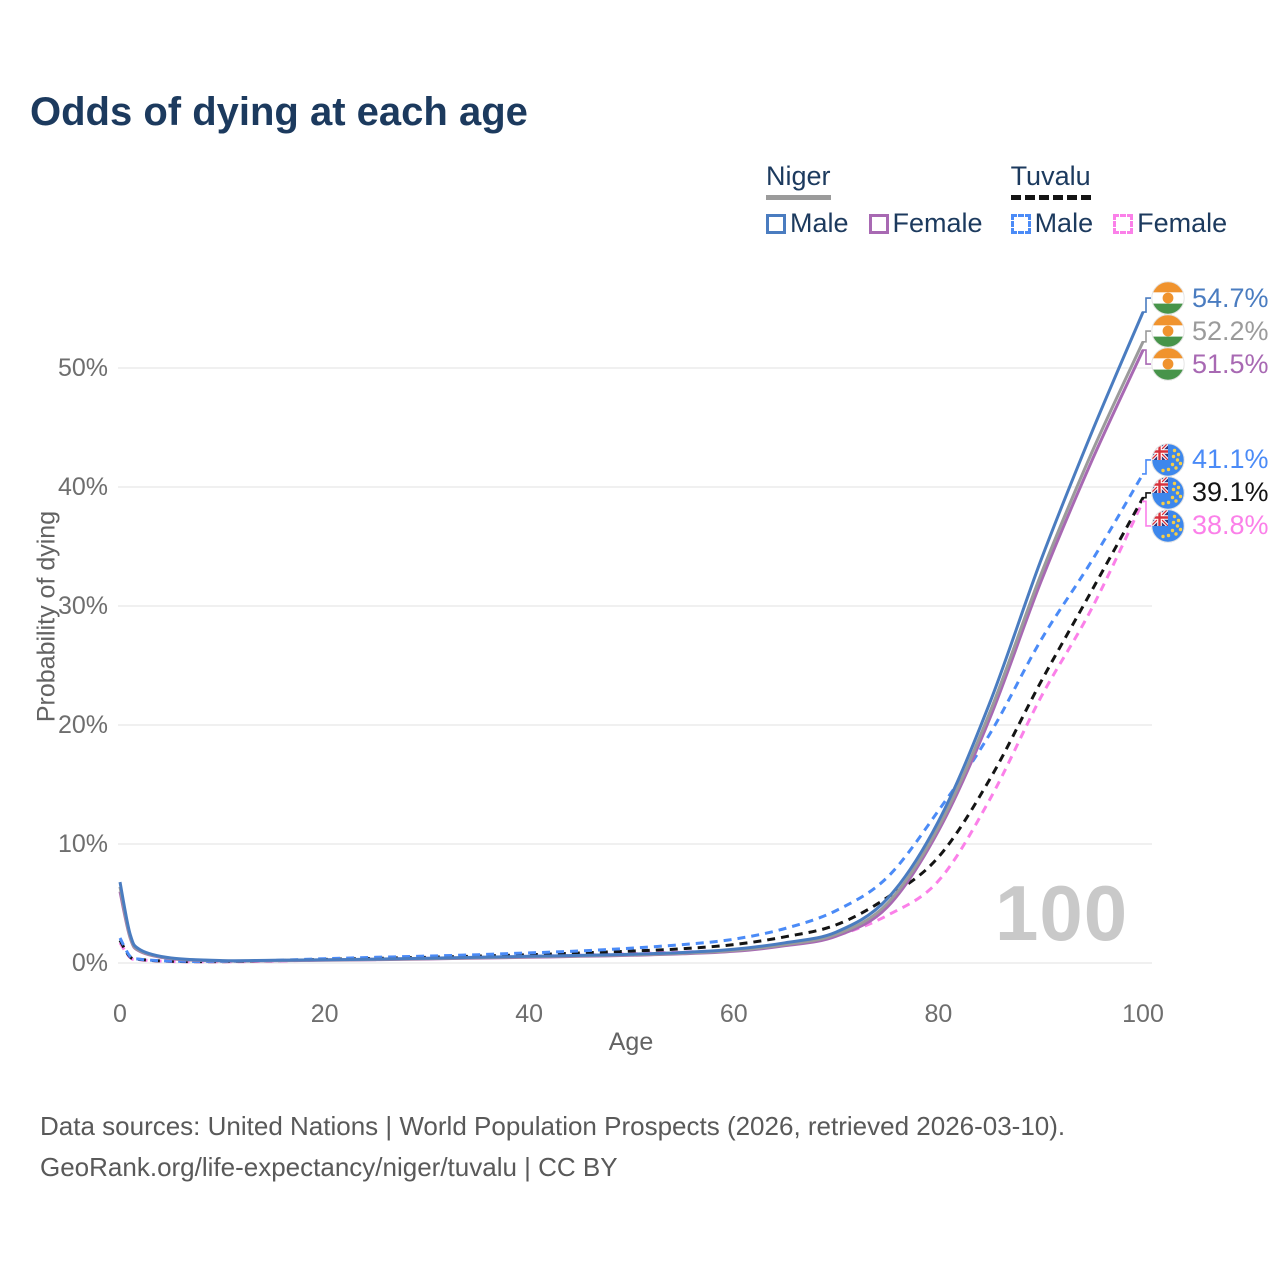 The height and width of the screenshot is (1280, 1280). Describe the element at coordinates (1230, 459) in the screenshot. I see `end-label-value: 41.1%` at that location.